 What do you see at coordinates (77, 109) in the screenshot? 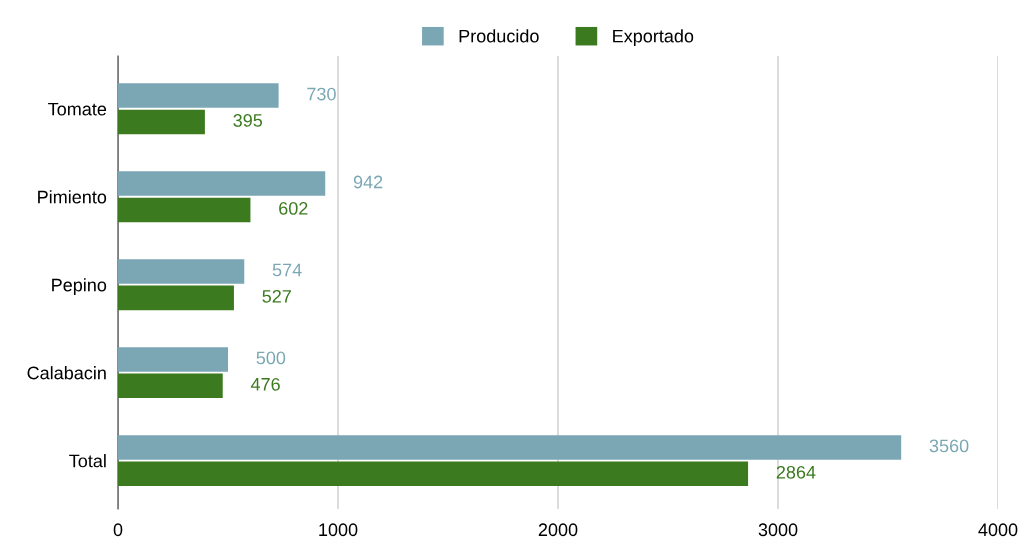
I see `y-tick-label: Tomate` at bounding box center [77, 109].